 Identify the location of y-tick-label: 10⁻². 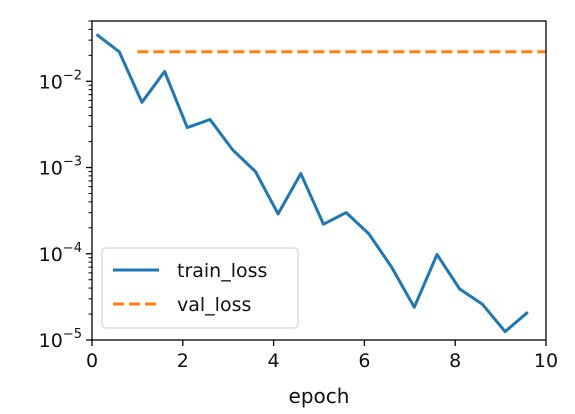
(60, 80).